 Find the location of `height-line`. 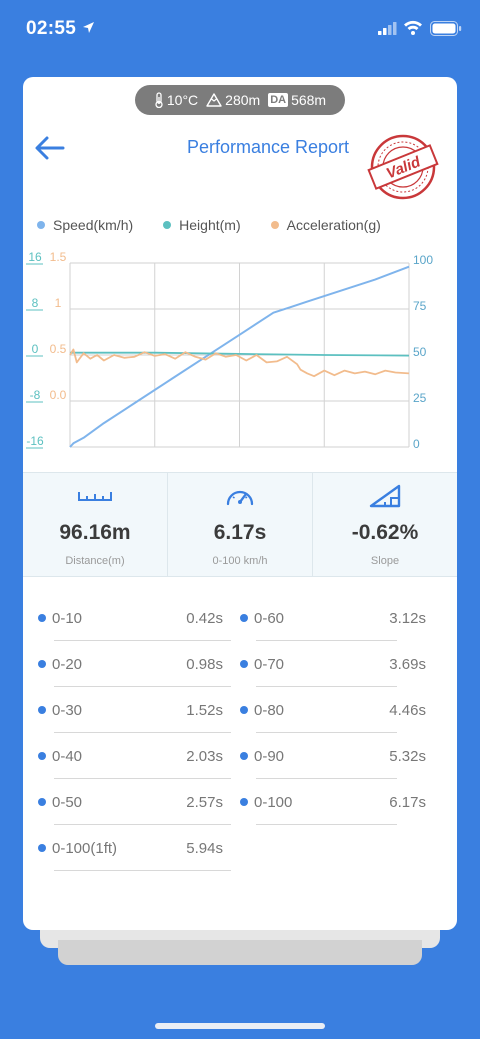

height-line is located at coordinates (240, 354).